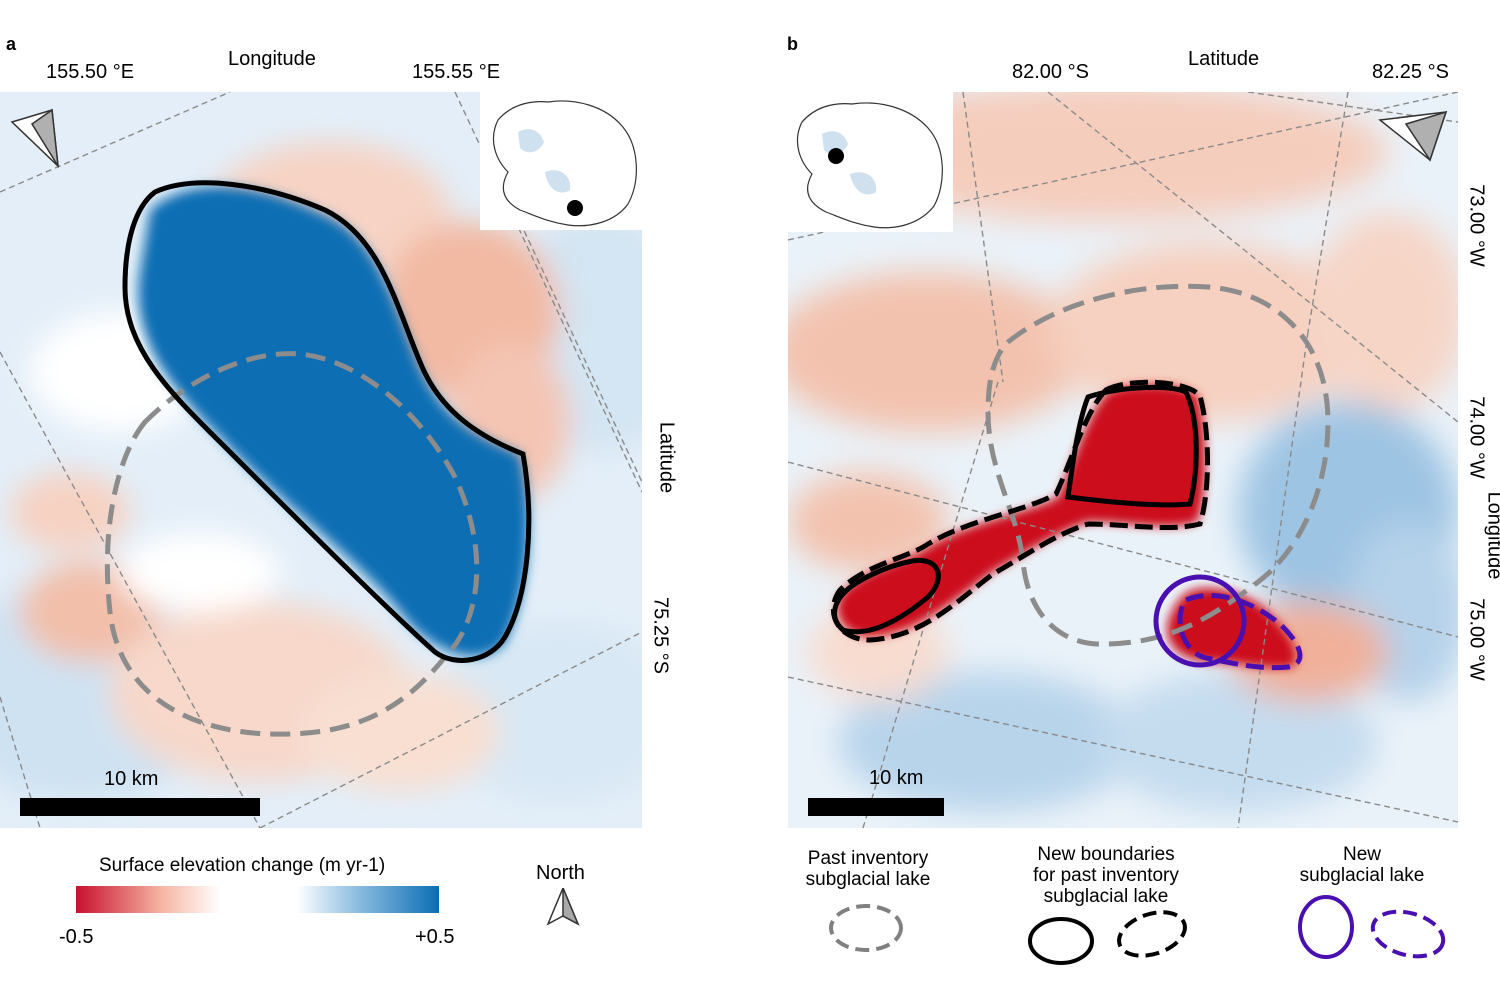 This screenshot has width=1500, height=1000. I want to click on legend-new-lake-line2: subglacial lake, so click(1362, 875).